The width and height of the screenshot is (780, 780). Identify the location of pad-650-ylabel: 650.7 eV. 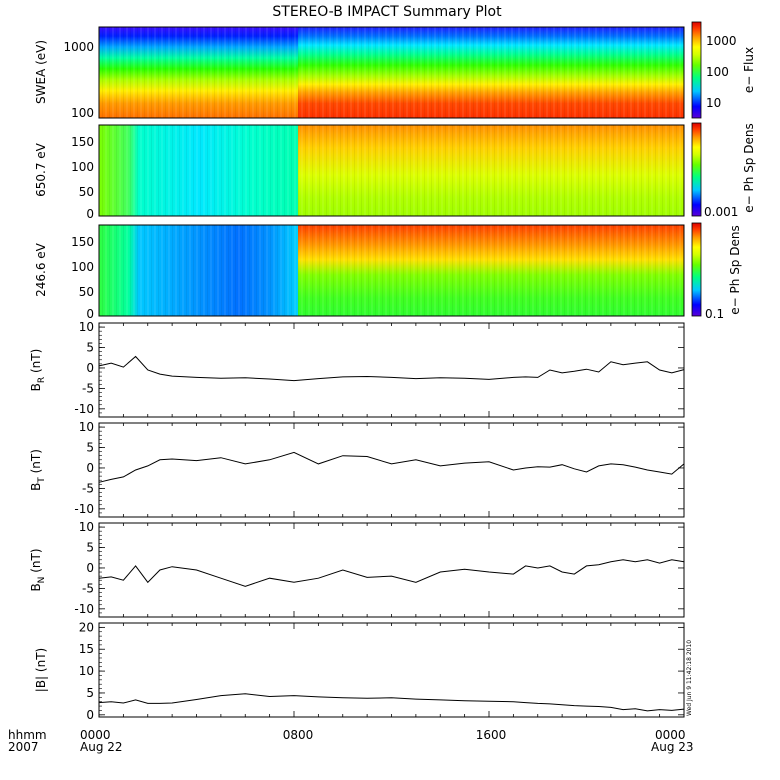
(41, 169).